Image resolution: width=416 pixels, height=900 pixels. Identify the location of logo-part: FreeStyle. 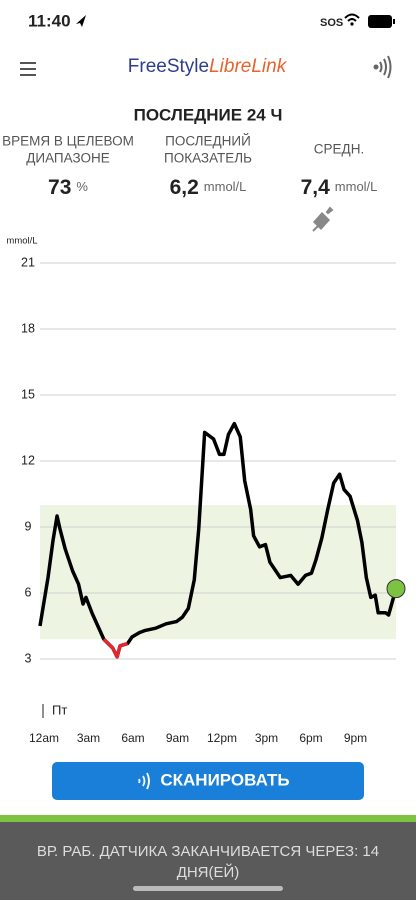
(168, 66).